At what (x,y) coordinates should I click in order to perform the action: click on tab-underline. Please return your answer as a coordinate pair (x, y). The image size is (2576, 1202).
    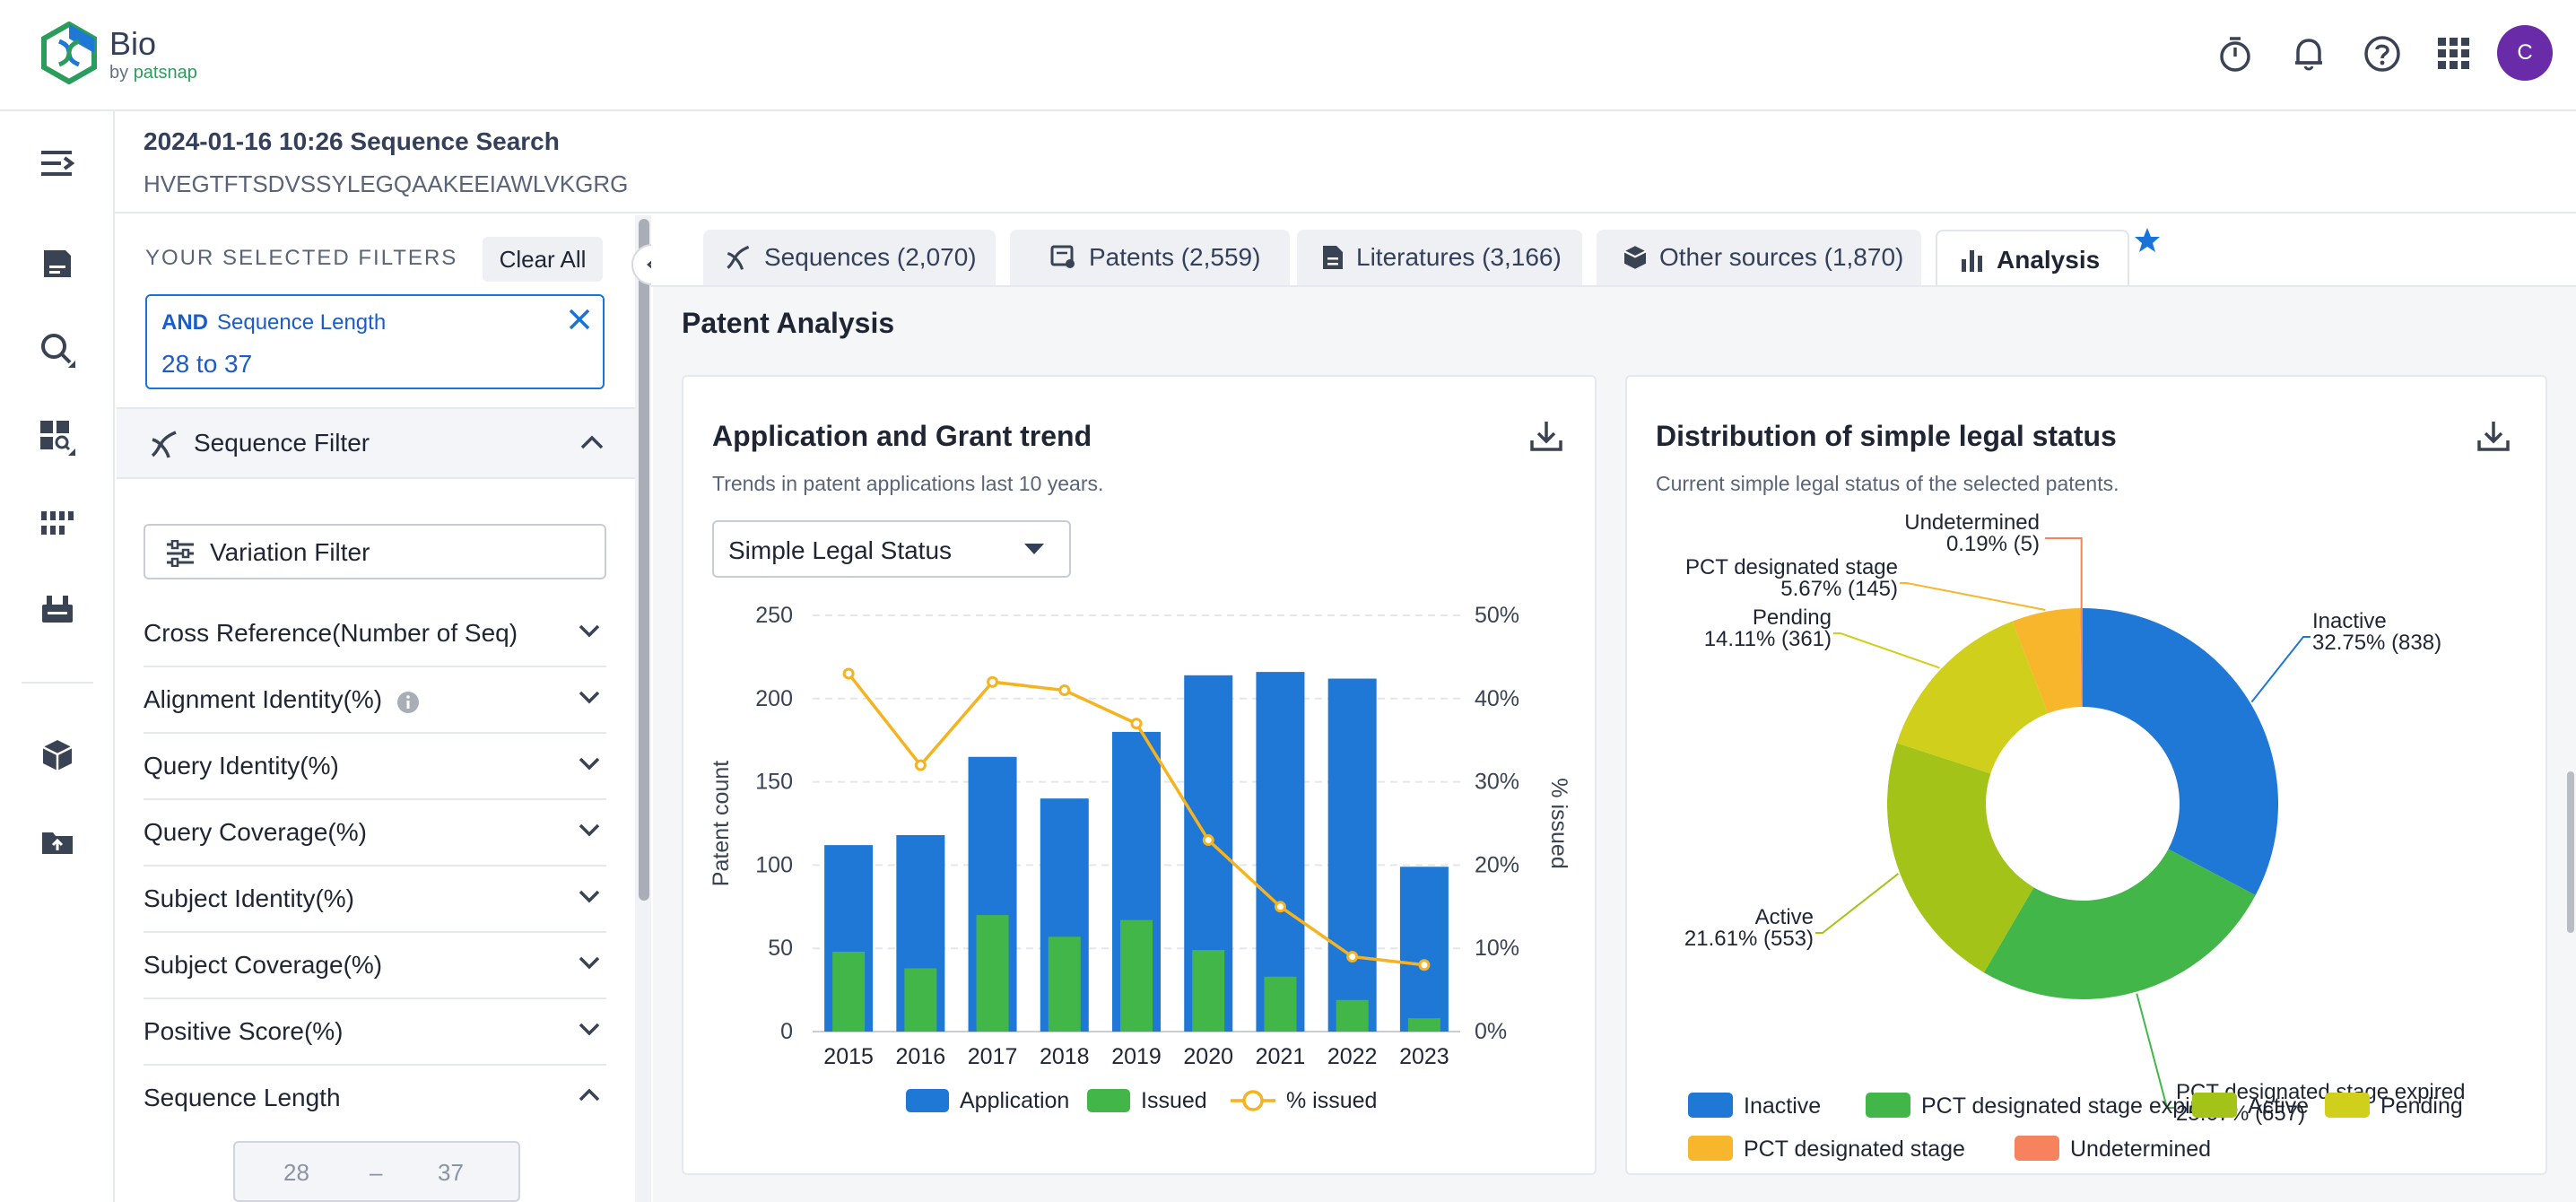
    Looking at the image, I should click on (1613, 286).